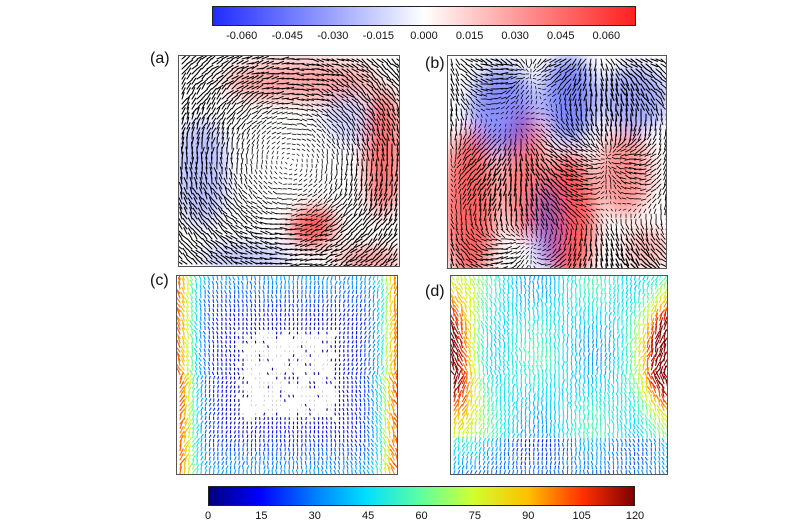 The width and height of the screenshot is (800, 530). What do you see at coordinates (421, 516) in the screenshot?
I see `colorbar-tick-label: 60` at bounding box center [421, 516].